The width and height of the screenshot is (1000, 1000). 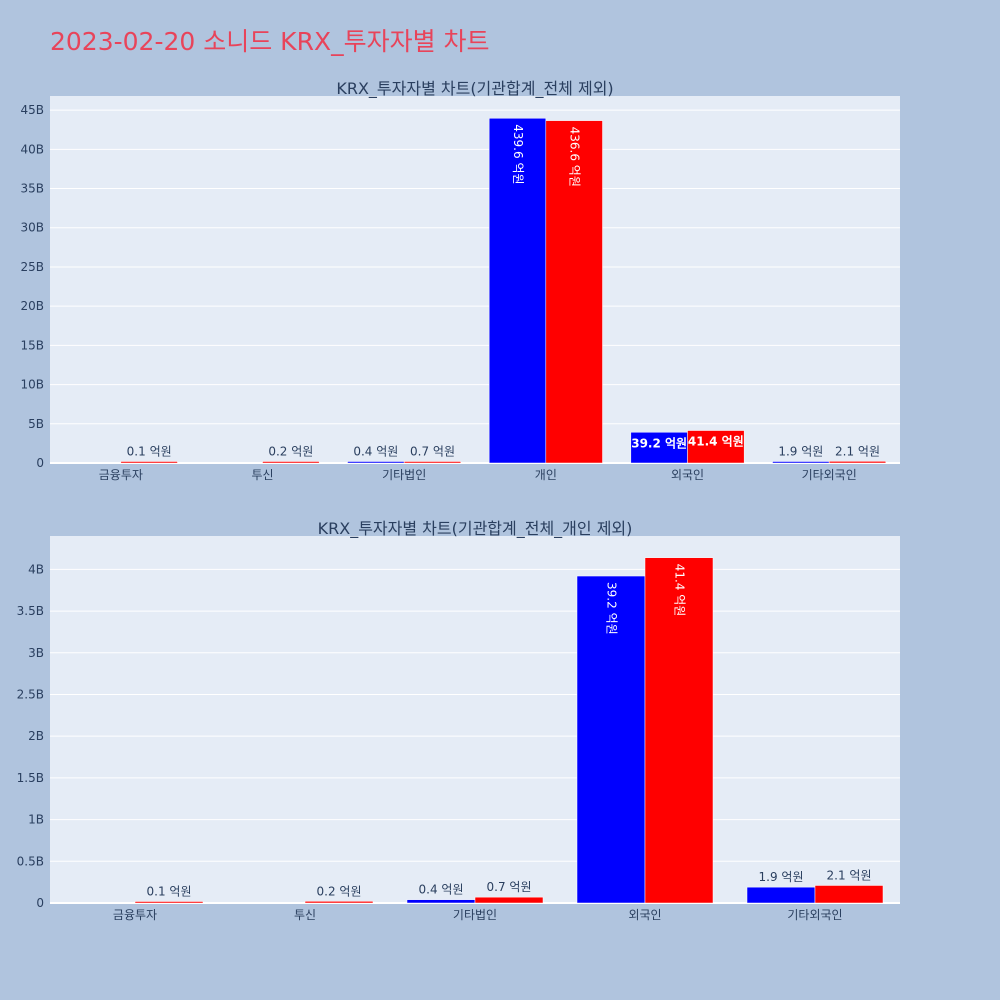 What do you see at coordinates (36, 736) in the screenshot?
I see `y-tick-label: 2B` at bounding box center [36, 736].